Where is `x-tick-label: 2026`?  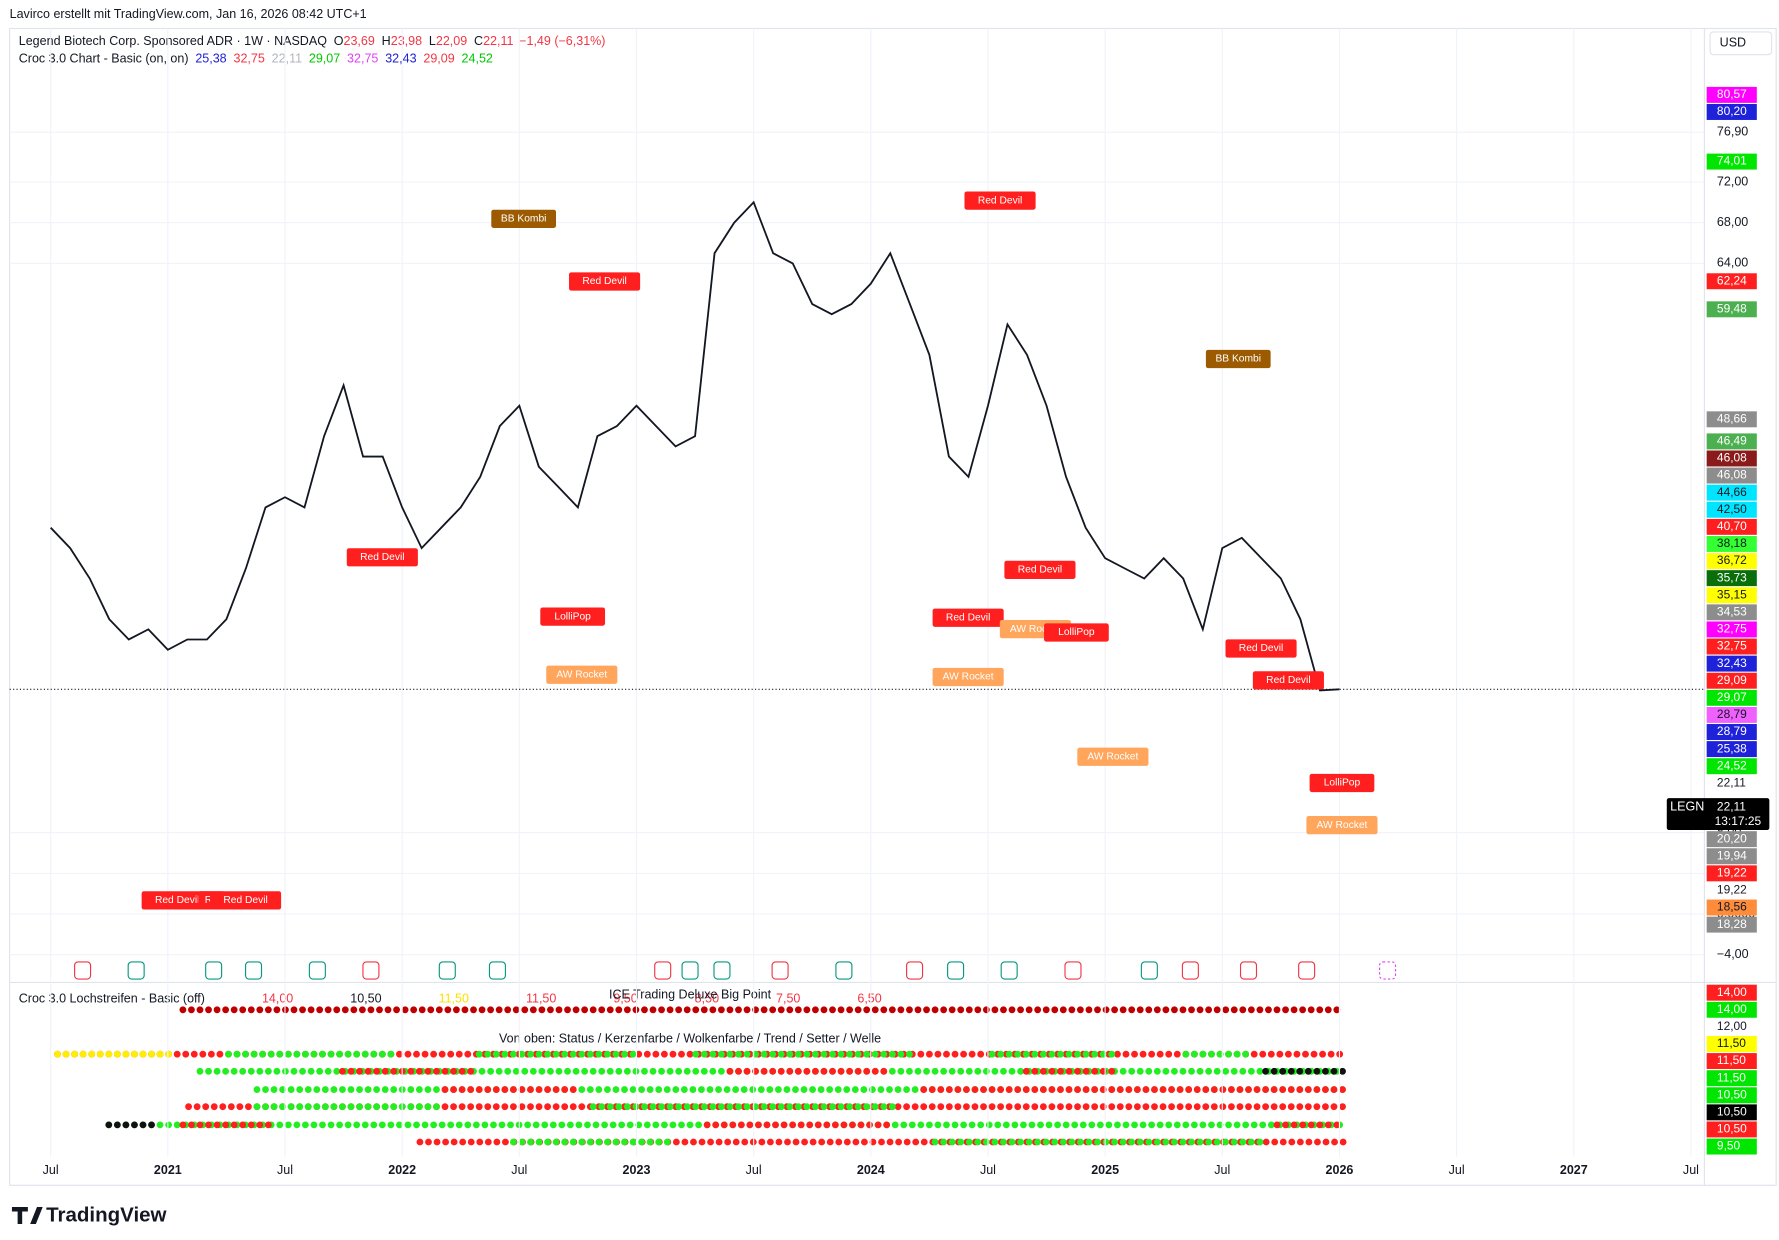 x-tick-label: 2026 is located at coordinates (1340, 1170).